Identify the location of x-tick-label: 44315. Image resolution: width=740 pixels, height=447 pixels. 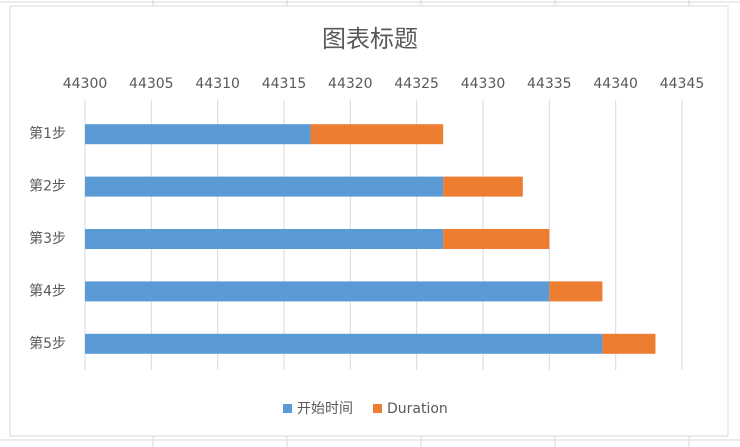
(284, 84).